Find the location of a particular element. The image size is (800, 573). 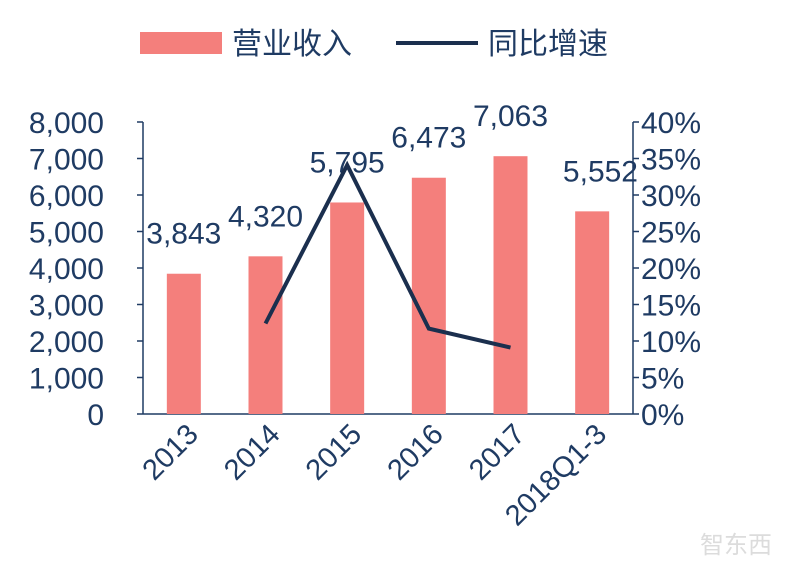

left-y-tick-label: 1,000 is located at coordinates (66, 379).